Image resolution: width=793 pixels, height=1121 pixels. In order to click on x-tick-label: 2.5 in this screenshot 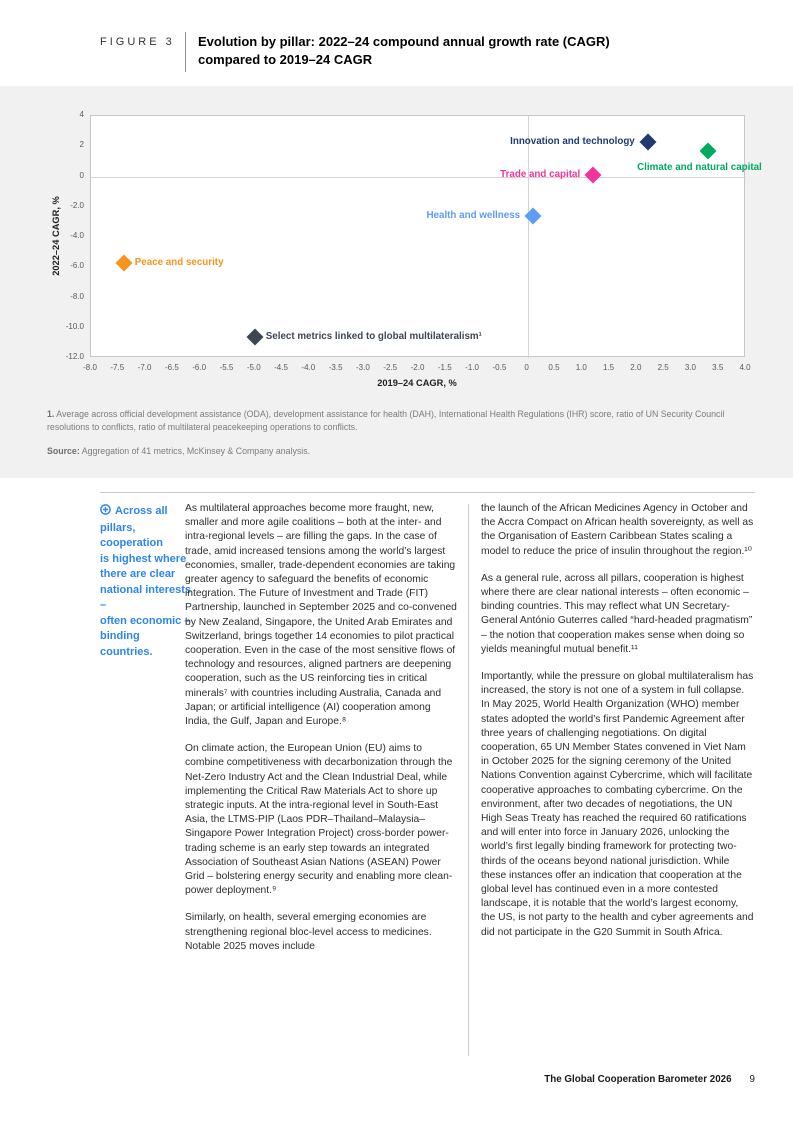, I will do `click(663, 367)`.